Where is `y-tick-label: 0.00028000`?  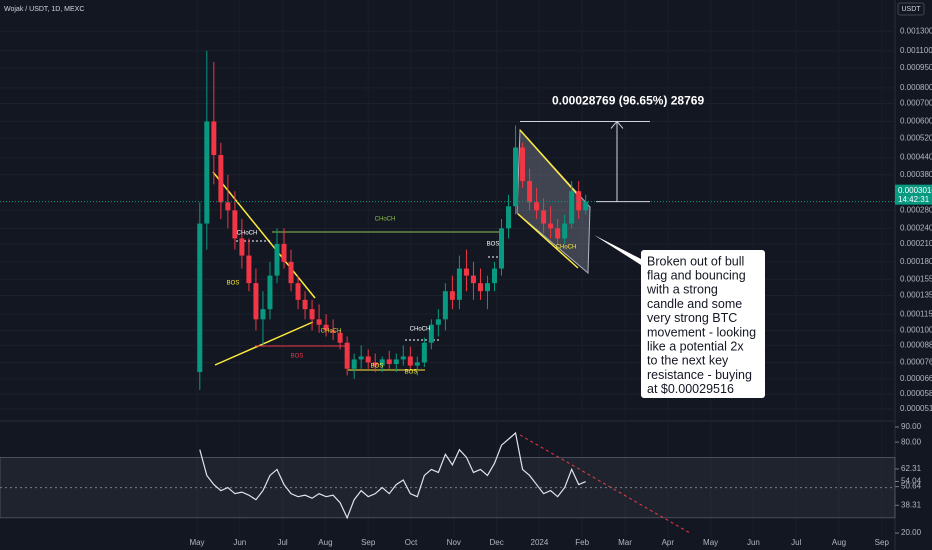 y-tick-label: 0.00028000 is located at coordinates (916, 209).